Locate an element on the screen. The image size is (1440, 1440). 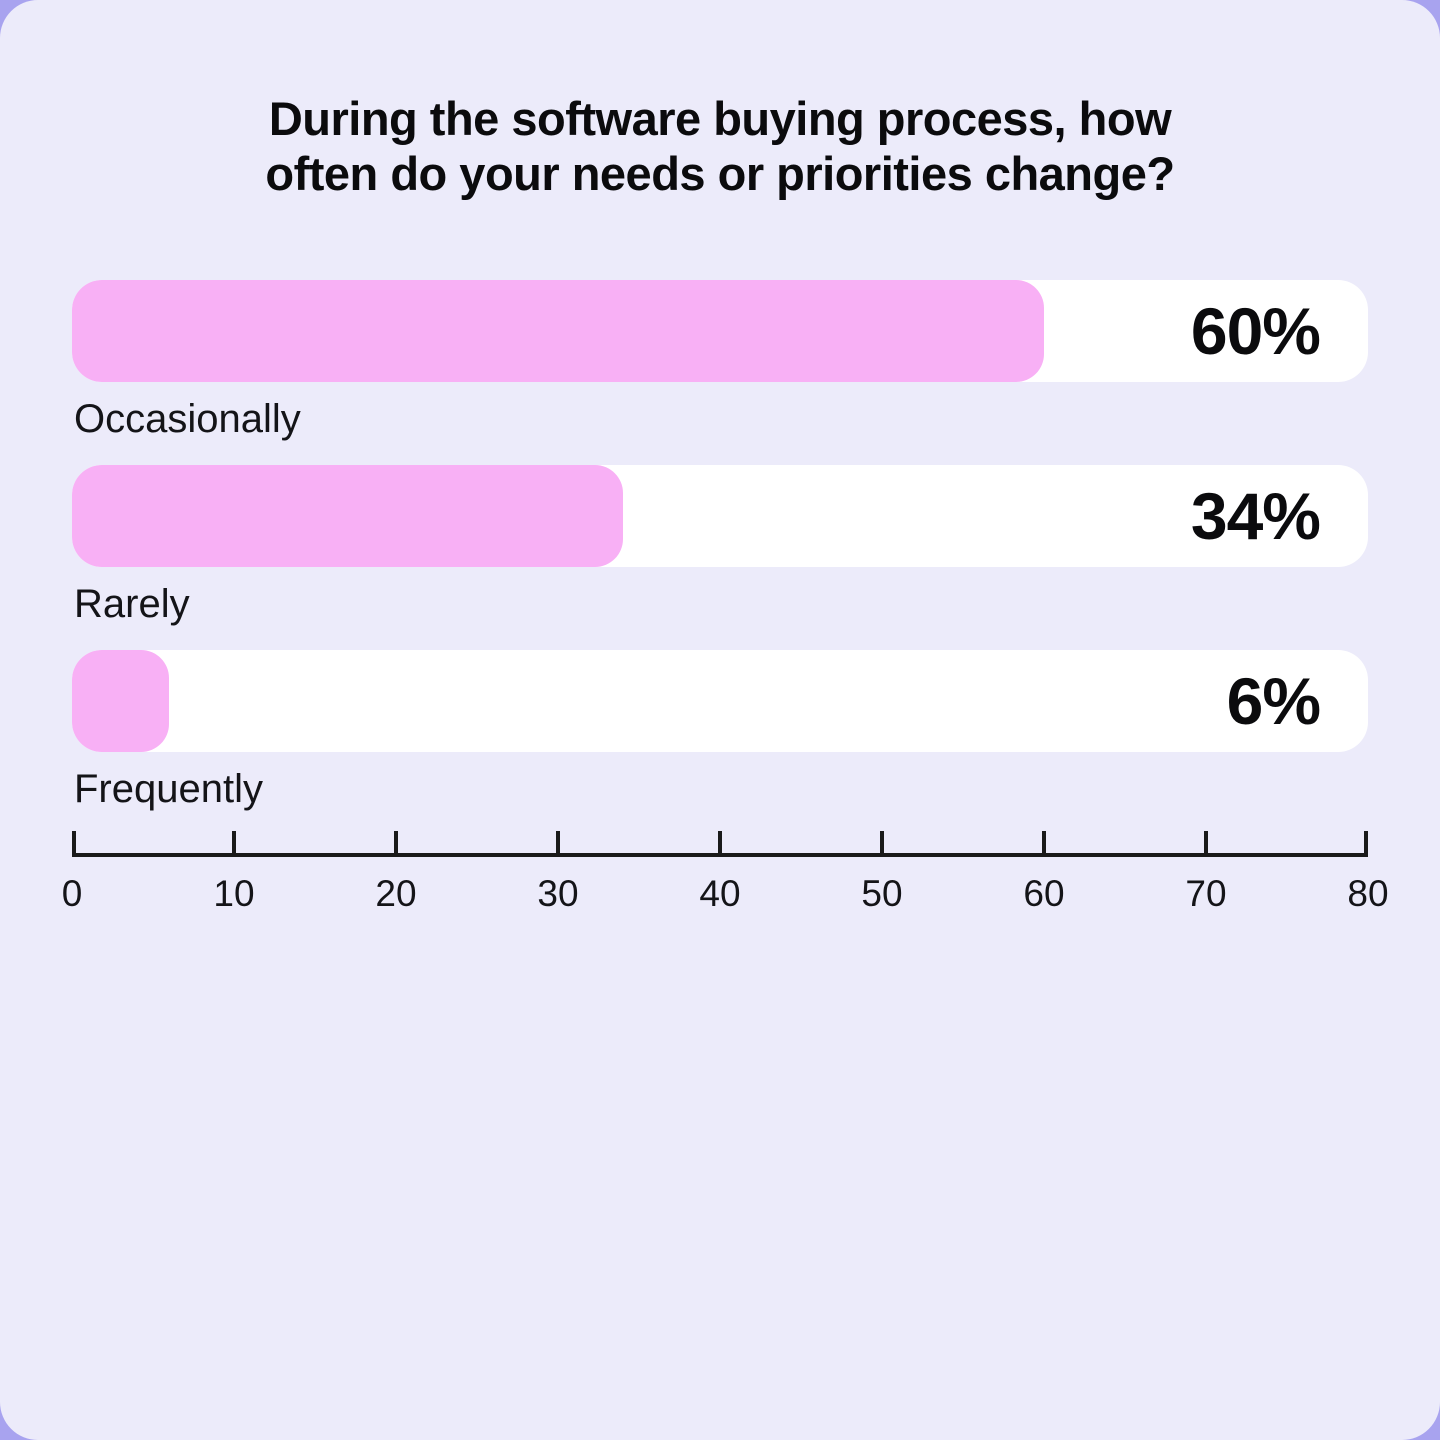
axis-tick-label-20: 20 is located at coordinates (396, 893).